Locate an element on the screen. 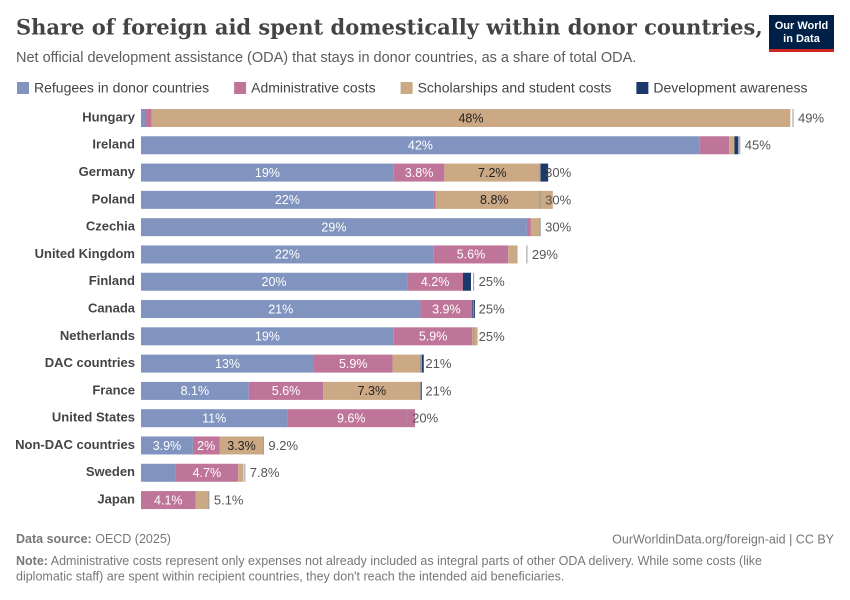 This screenshot has width=850, height=600. category-label: Germany is located at coordinates (107, 171).